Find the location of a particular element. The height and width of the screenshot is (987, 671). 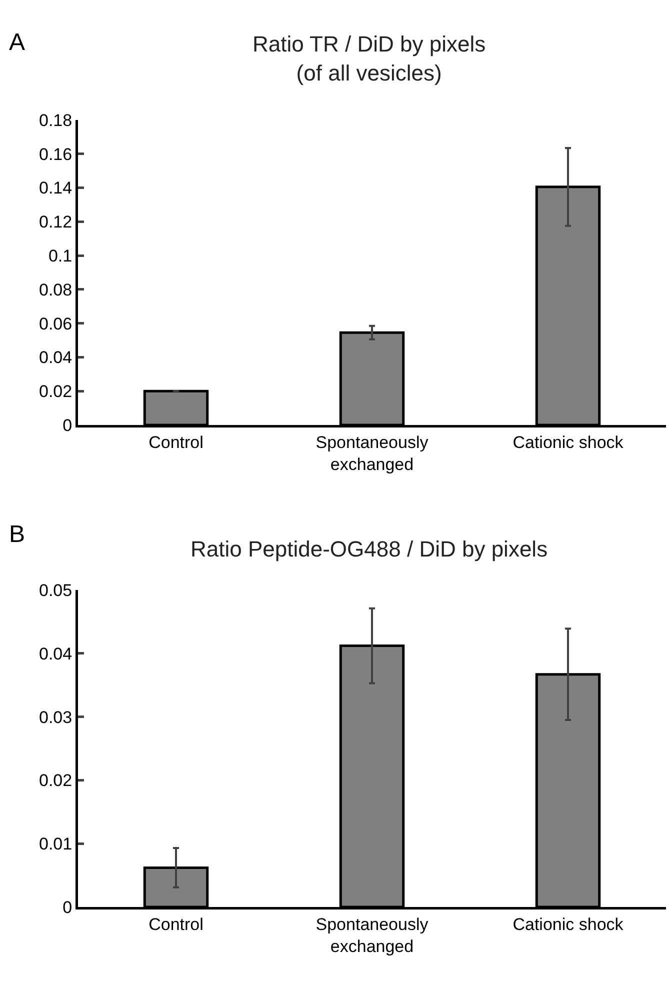

chart-title: Ratio Peptide-OG488 / DiD by pixels is located at coordinates (369, 549).